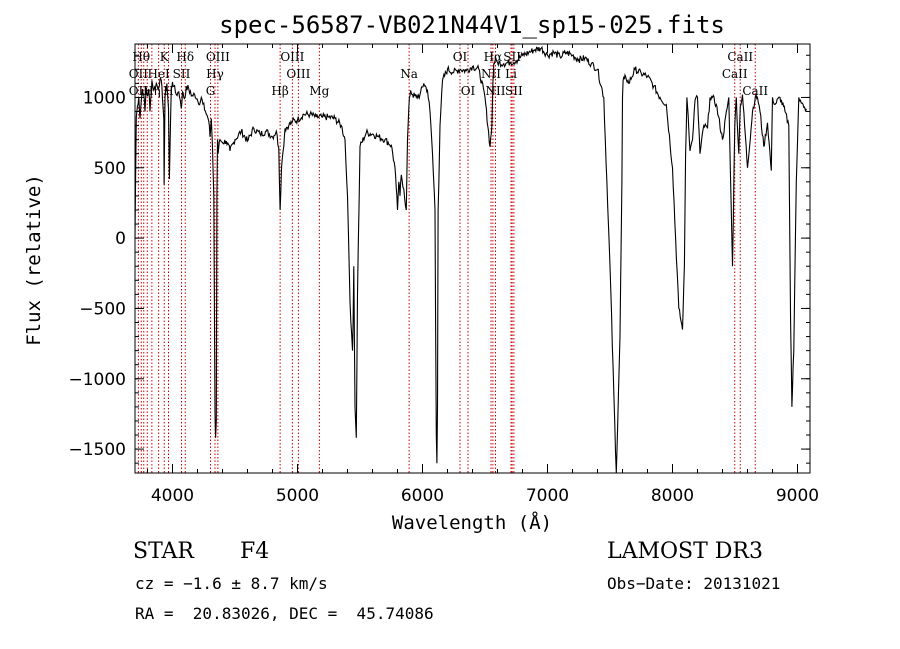  I want to click on line-label: K, so click(165, 57).